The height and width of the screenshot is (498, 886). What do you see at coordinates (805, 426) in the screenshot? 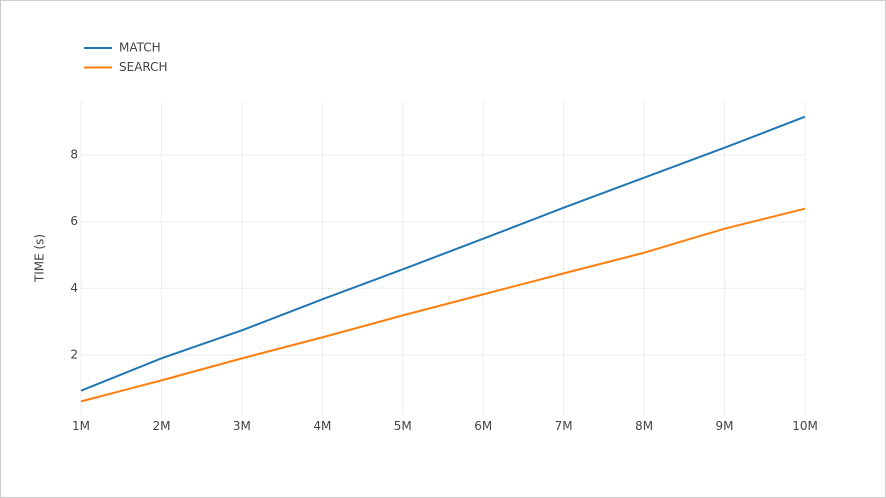
I see `x-tick-label: 10M` at bounding box center [805, 426].